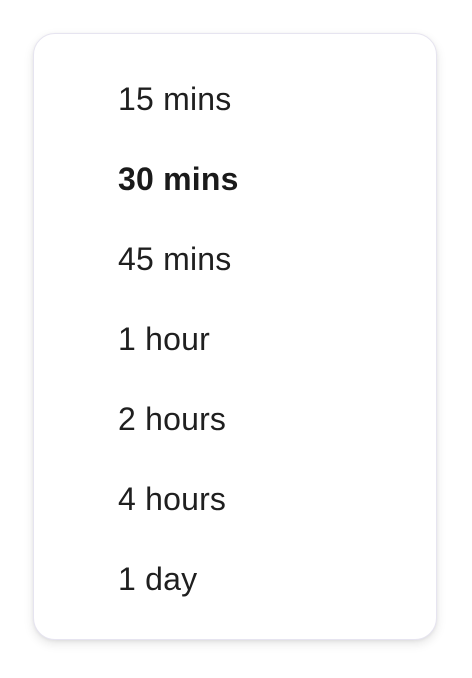 This screenshot has width=472, height=678. Describe the element at coordinates (178, 179) in the screenshot. I see `option-30-mins-selected: 30 mins` at that location.